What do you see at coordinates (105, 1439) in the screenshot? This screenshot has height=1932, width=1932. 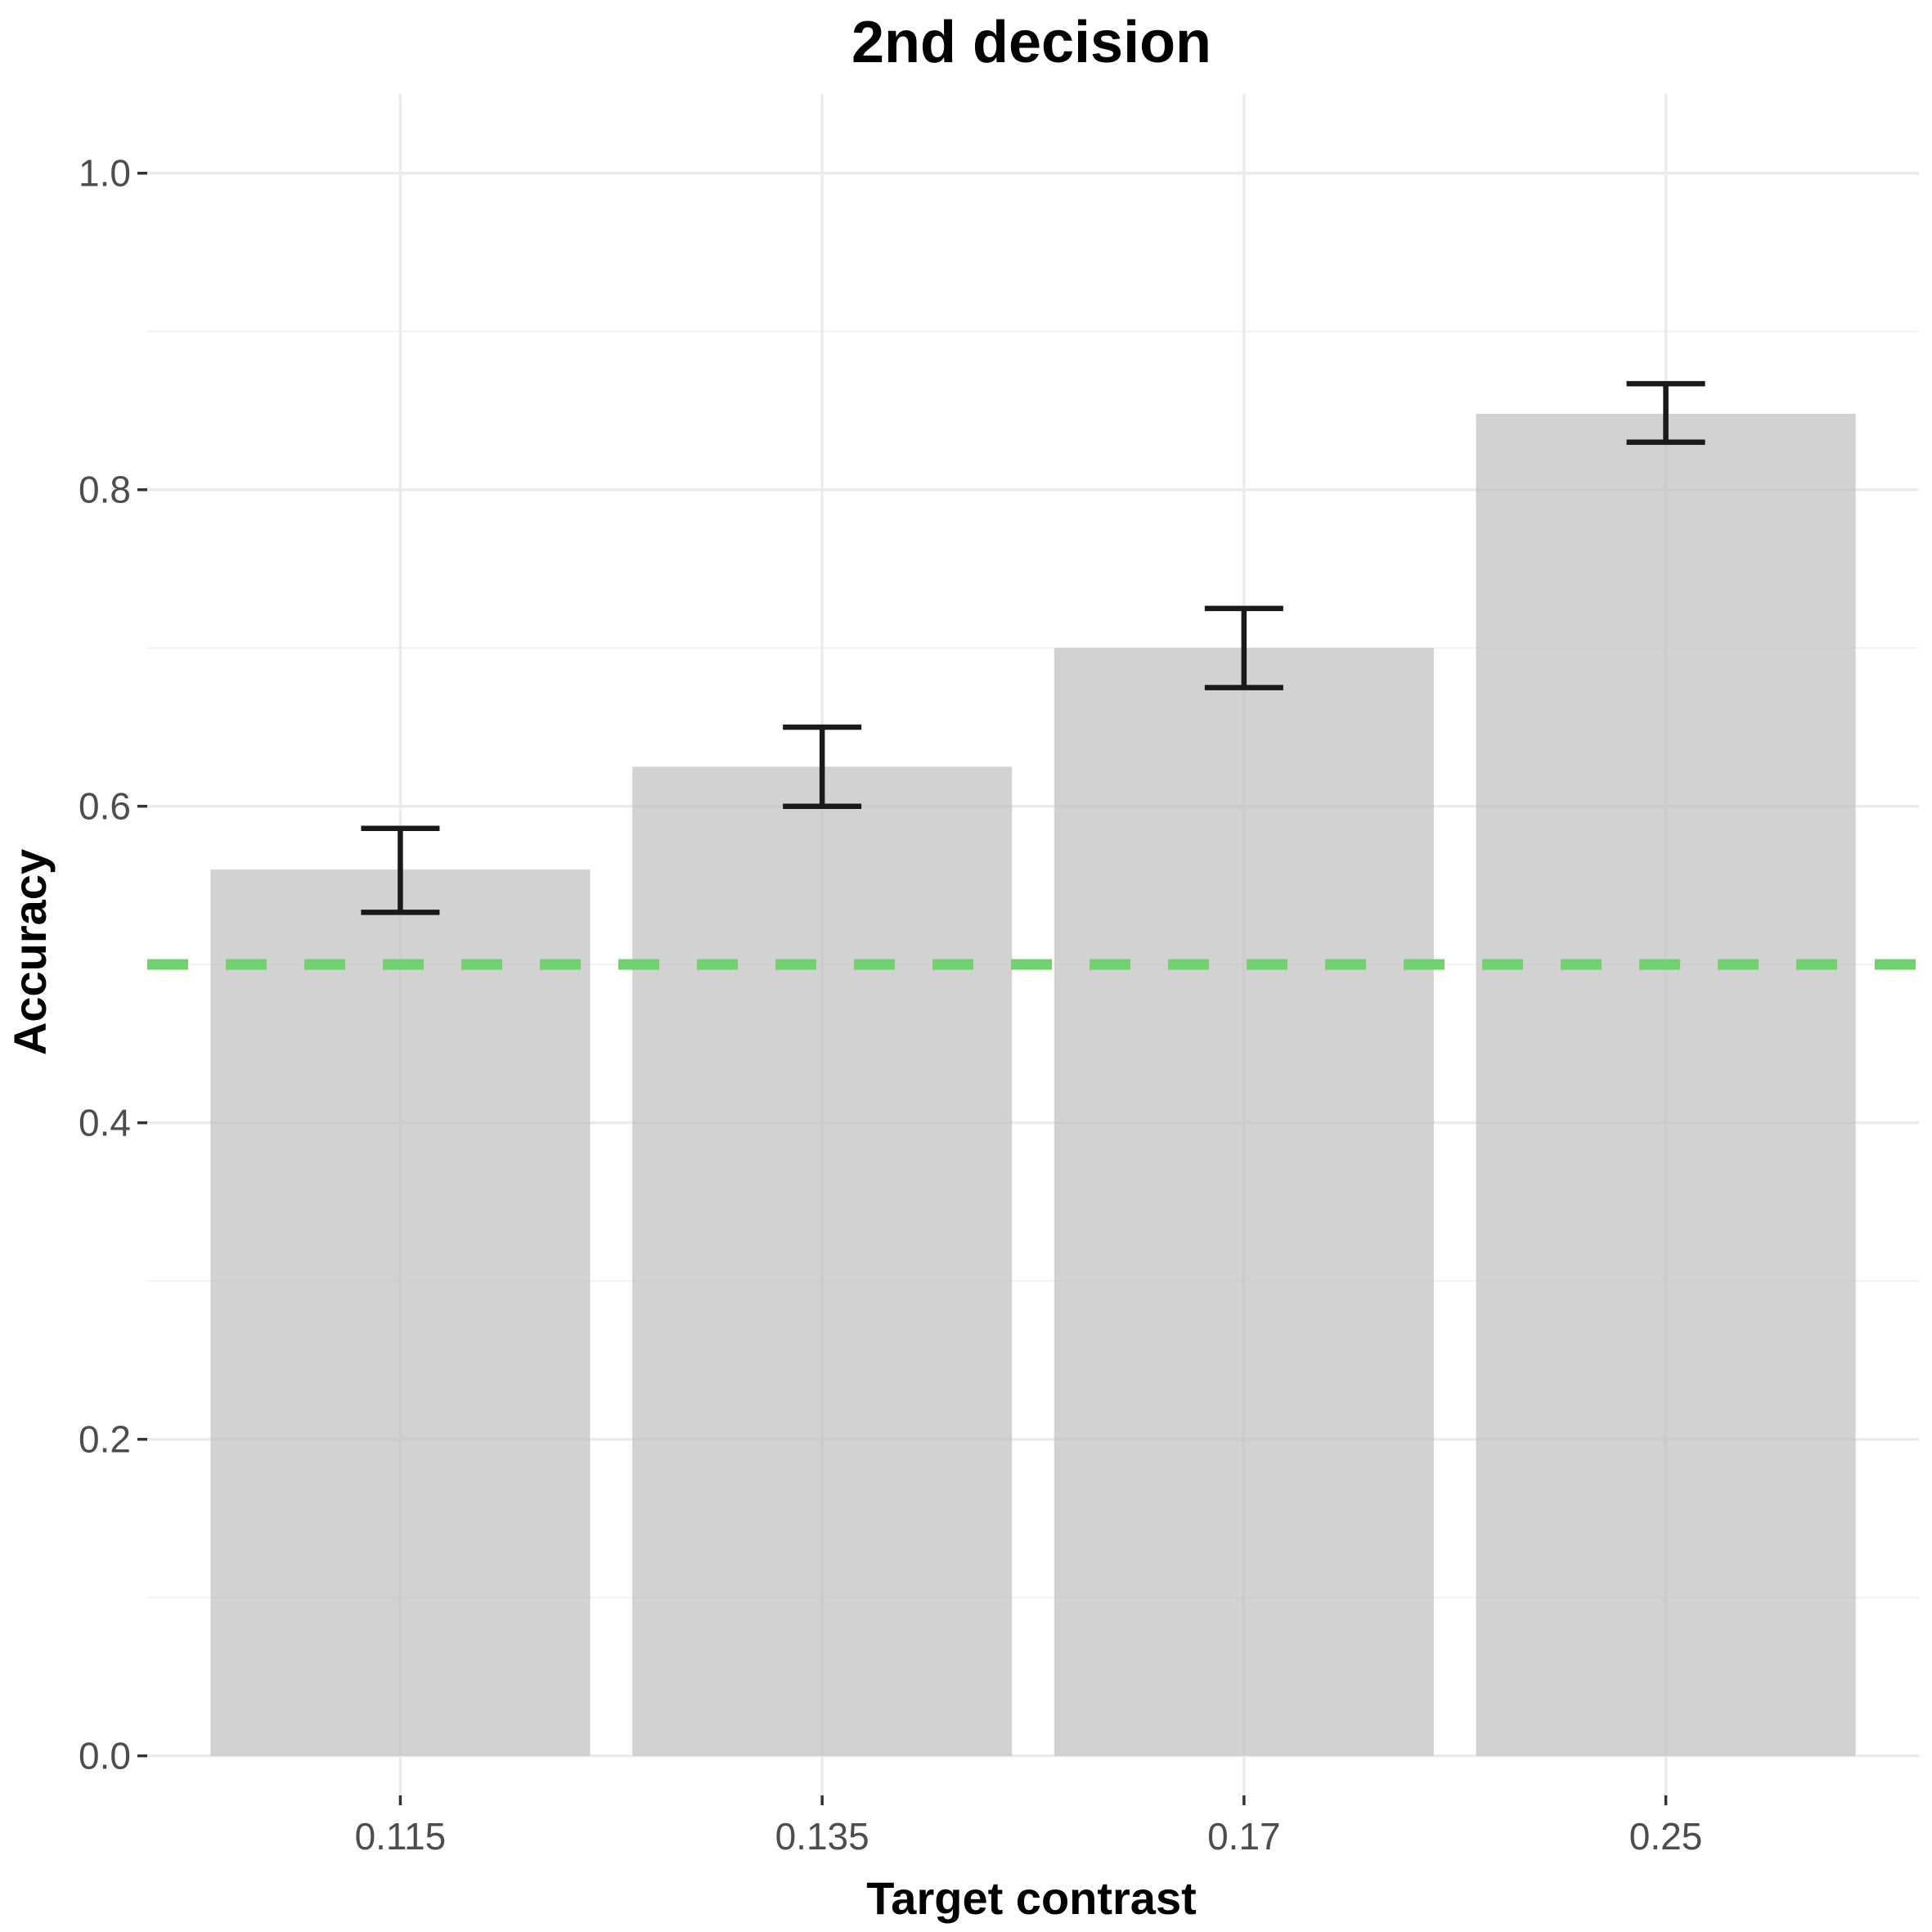 I see `y-tick-label: 0.2` at bounding box center [105, 1439].